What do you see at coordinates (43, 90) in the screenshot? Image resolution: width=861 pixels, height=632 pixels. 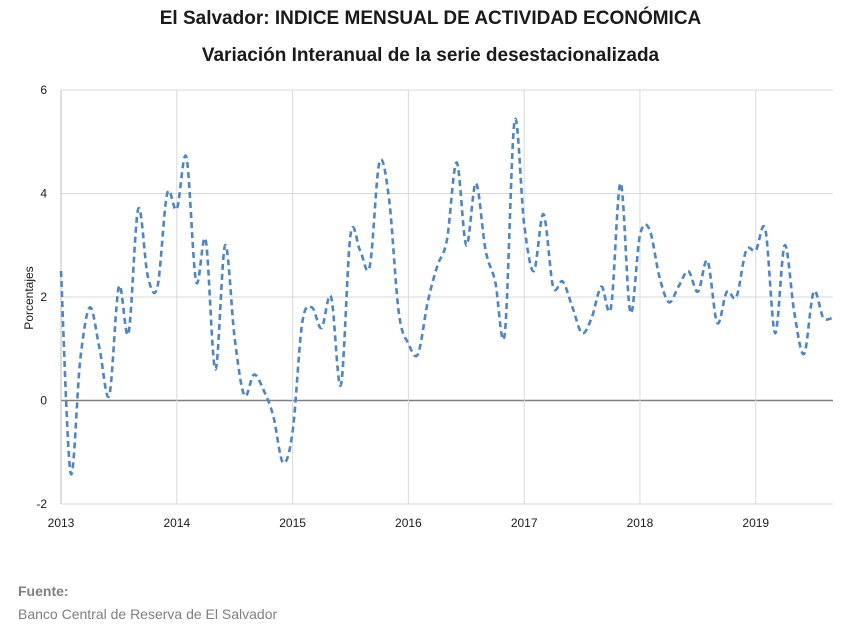 I see `y-tick-label: 6` at bounding box center [43, 90].